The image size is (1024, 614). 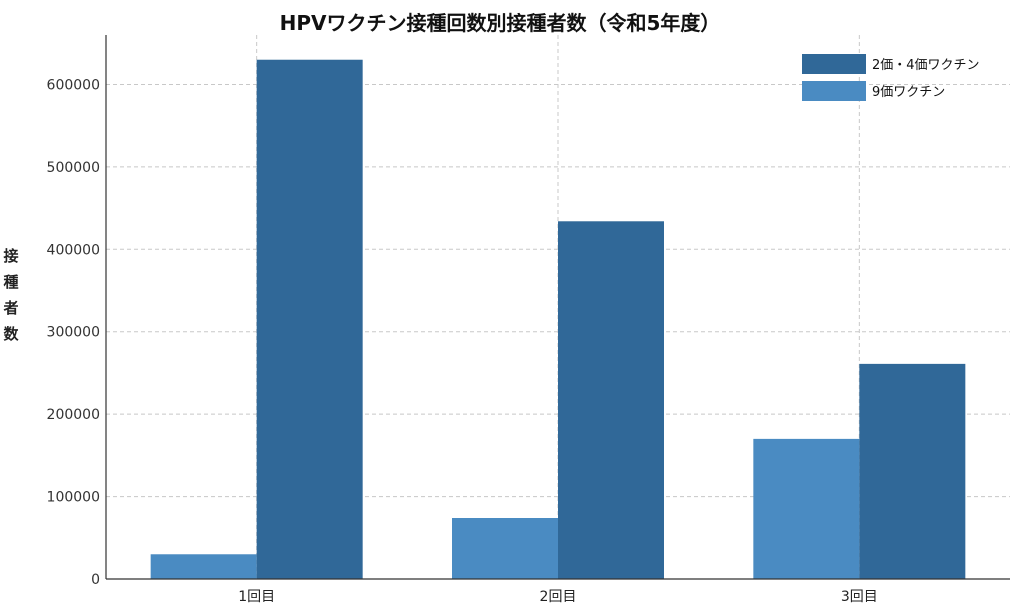 I want to click on legend-label: 9価ワクチン, so click(x=908, y=92).